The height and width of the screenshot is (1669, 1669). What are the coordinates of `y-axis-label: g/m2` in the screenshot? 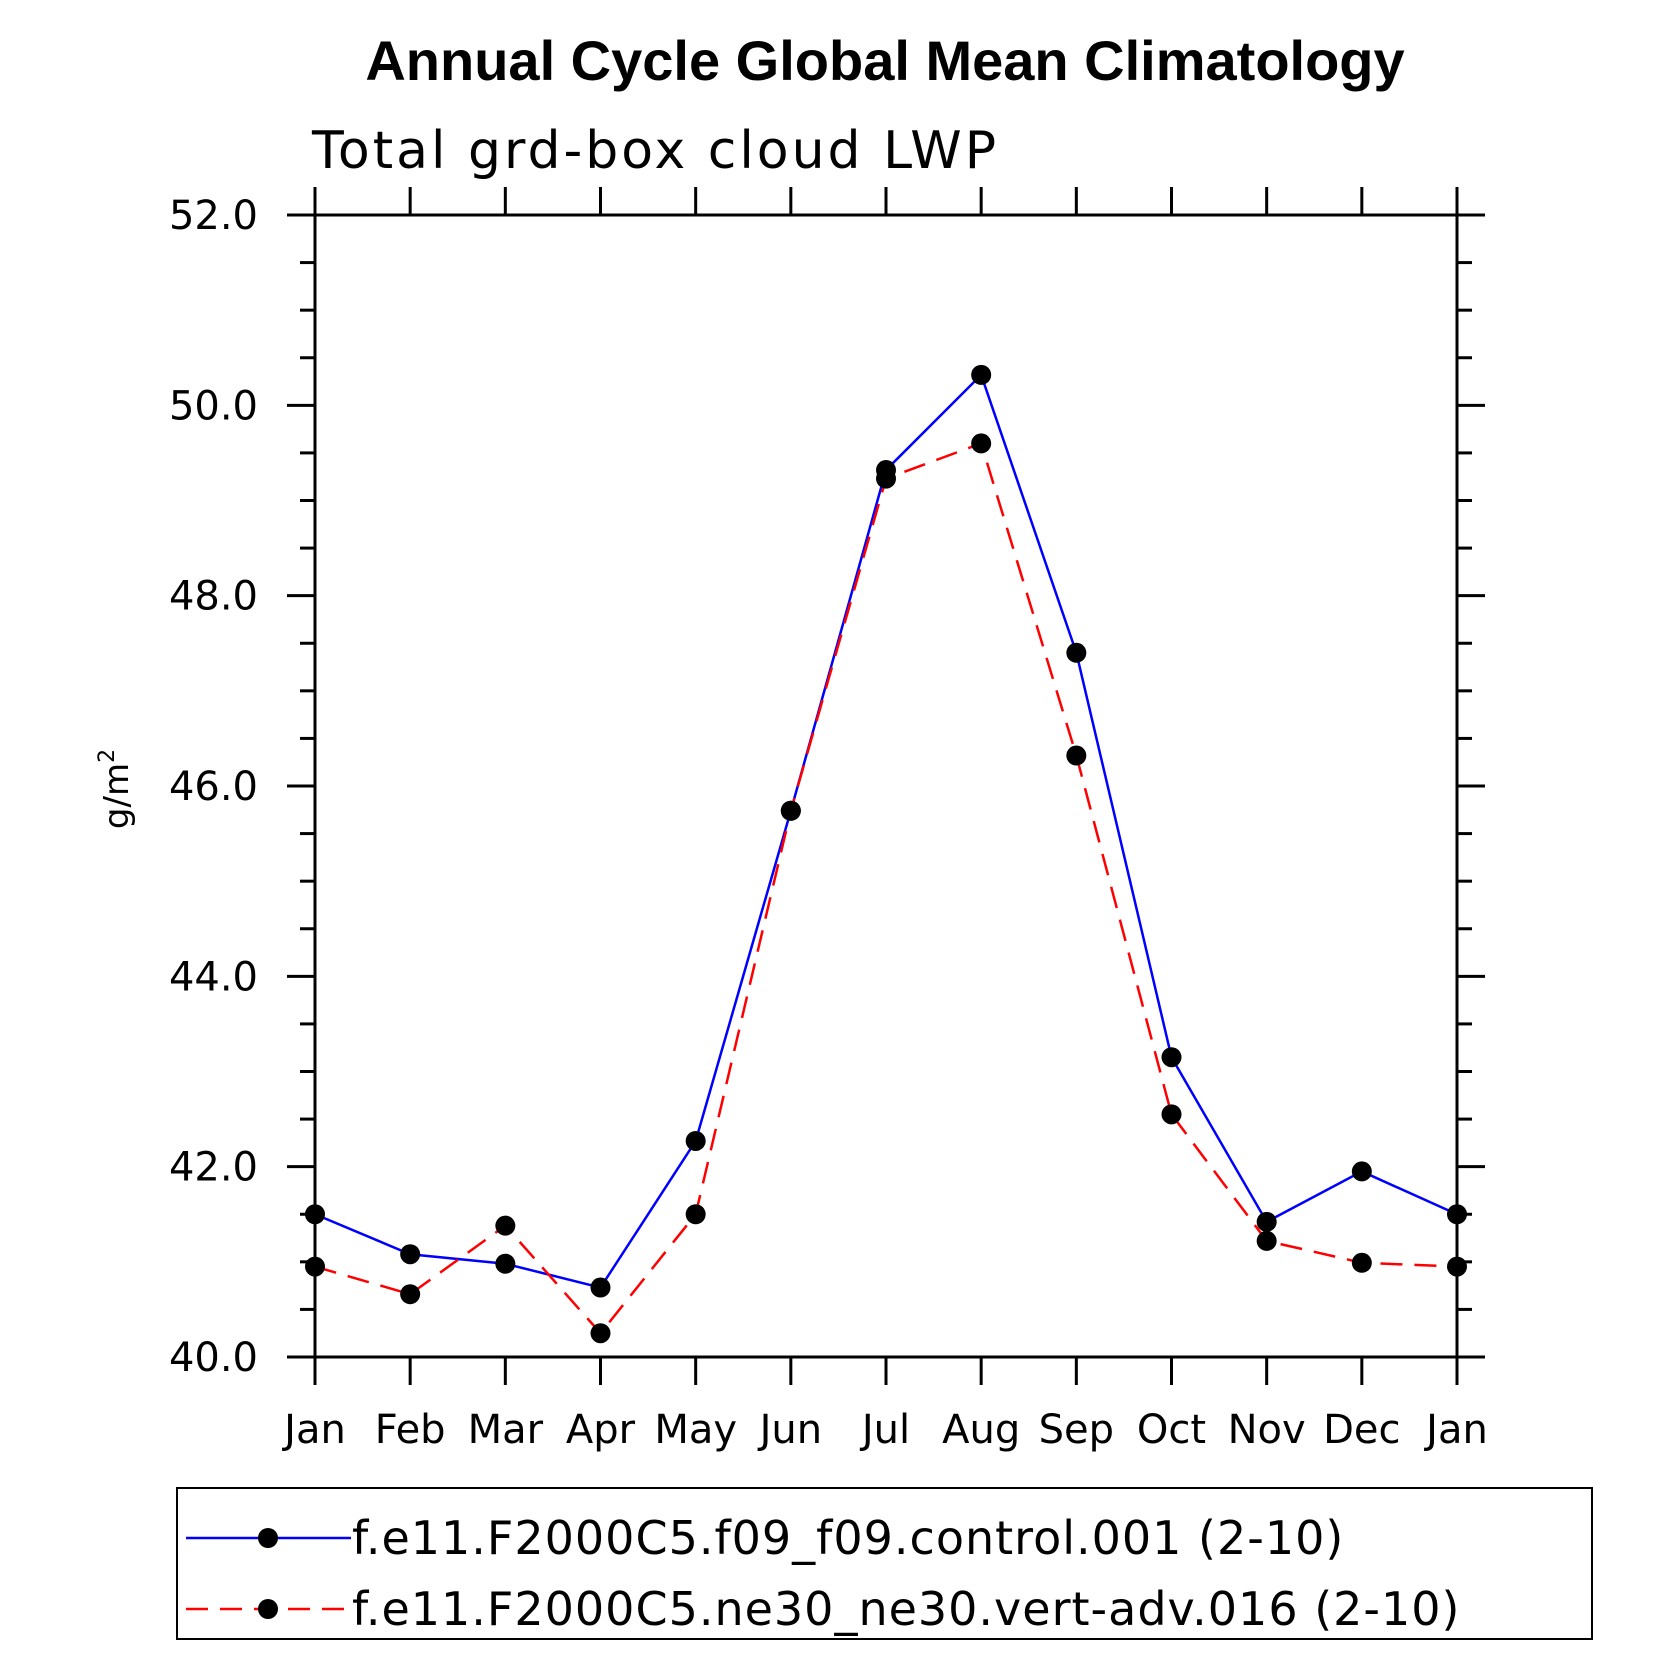 It's located at (116, 789).